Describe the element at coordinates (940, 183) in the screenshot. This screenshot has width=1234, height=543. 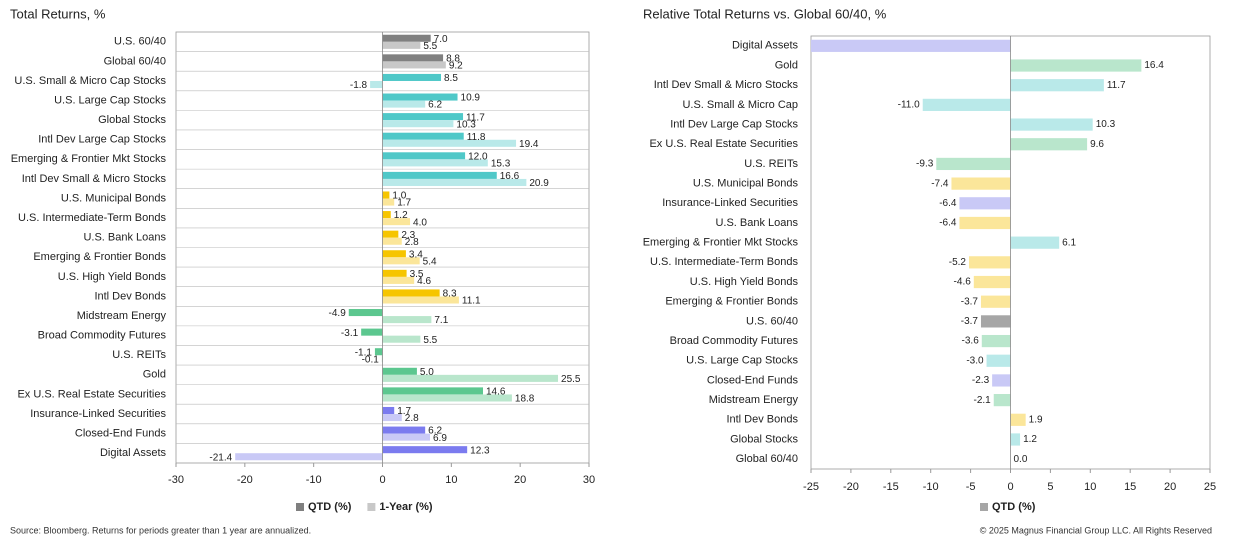
I see `value-label: -7.4` at that location.